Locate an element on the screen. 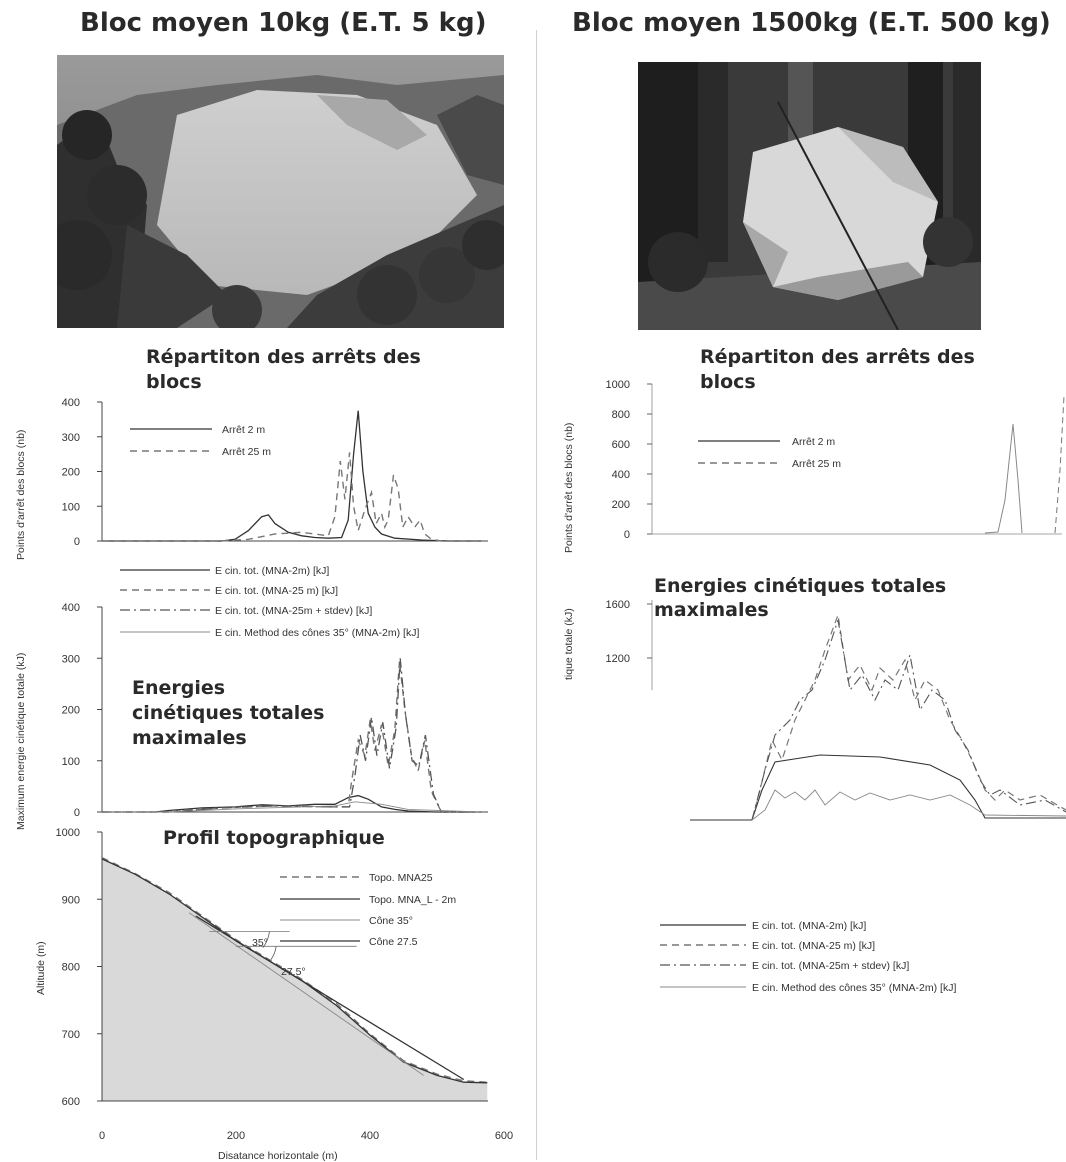  right-arrets-ytick-label: 800 is located at coordinates (621, 415).